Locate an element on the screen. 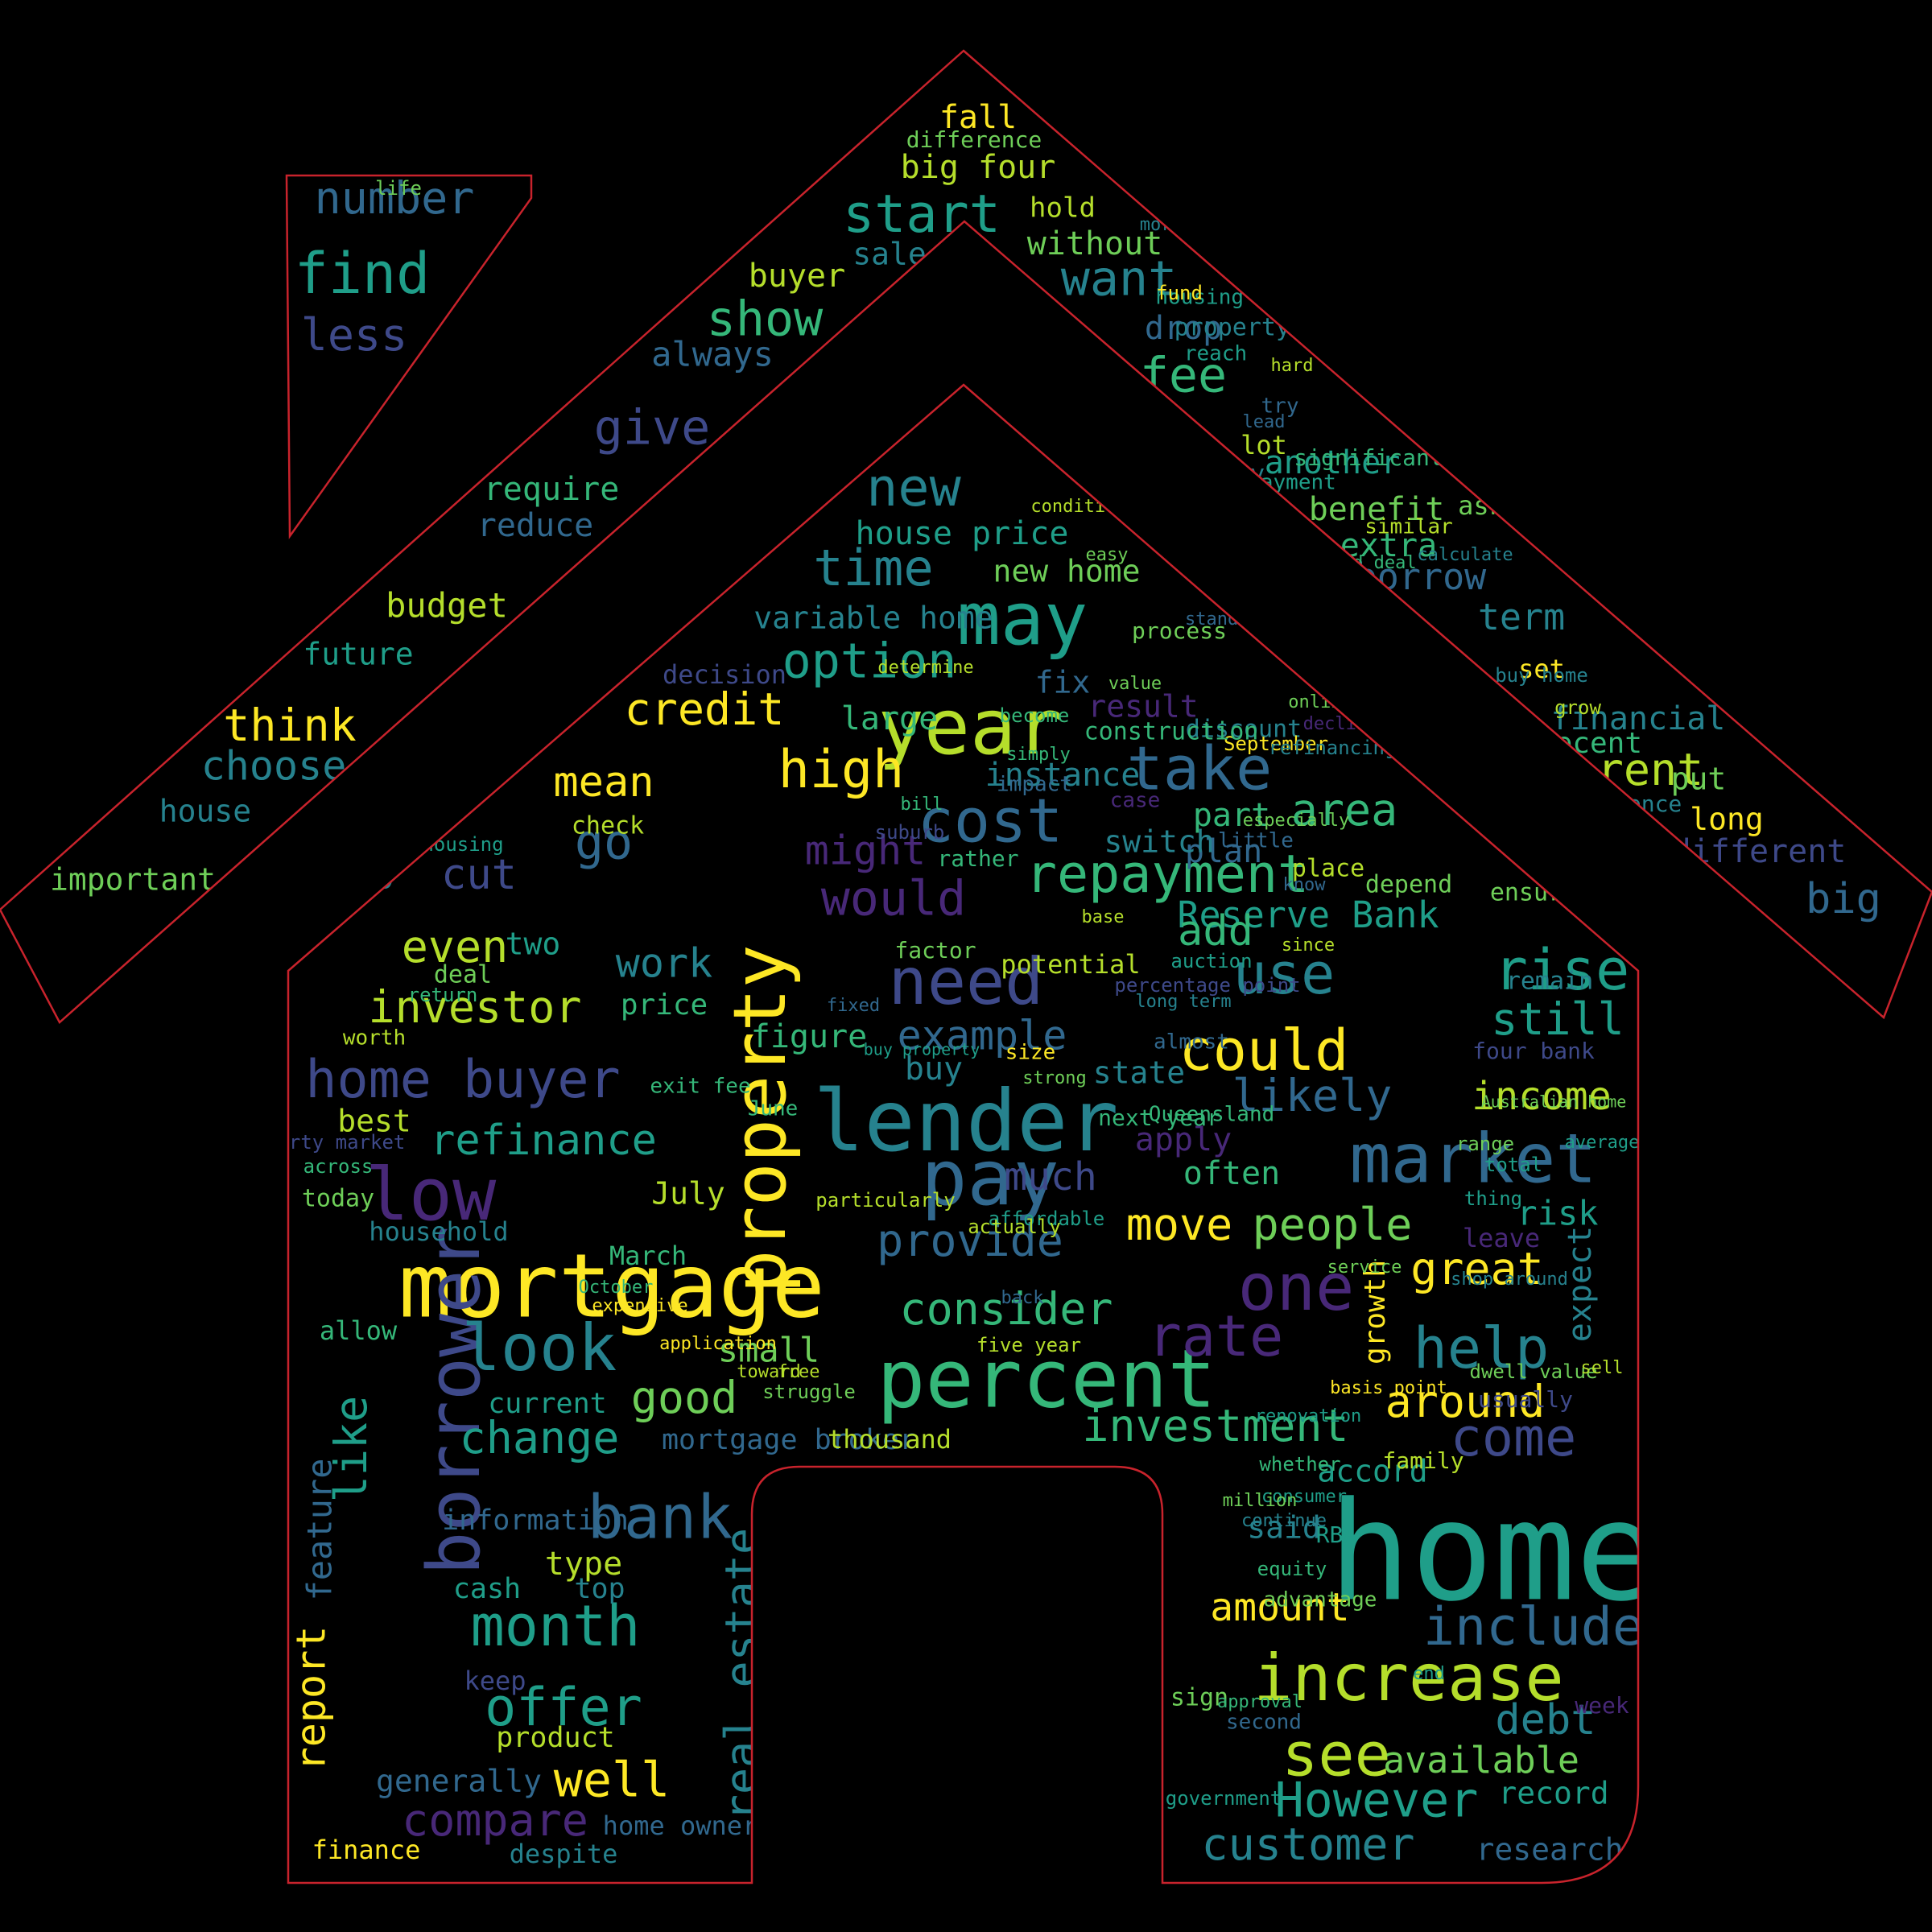  cloud-word: without is located at coordinates (1095, 243).